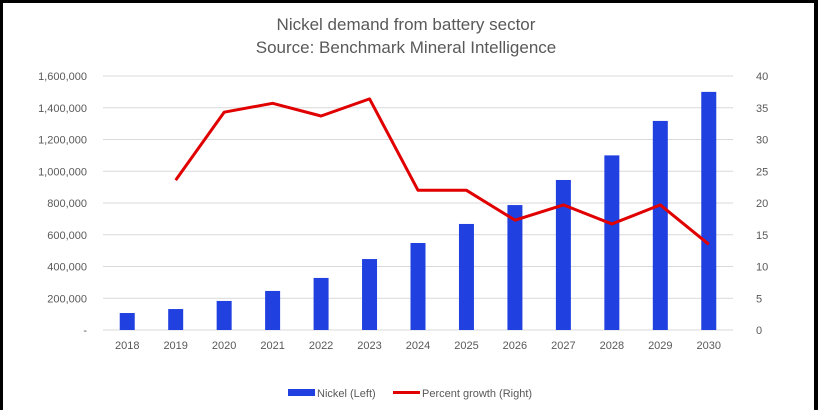  Describe the element at coordinates (762, 77) in the screenshot. I see `right-tick-label: 40` at that location.